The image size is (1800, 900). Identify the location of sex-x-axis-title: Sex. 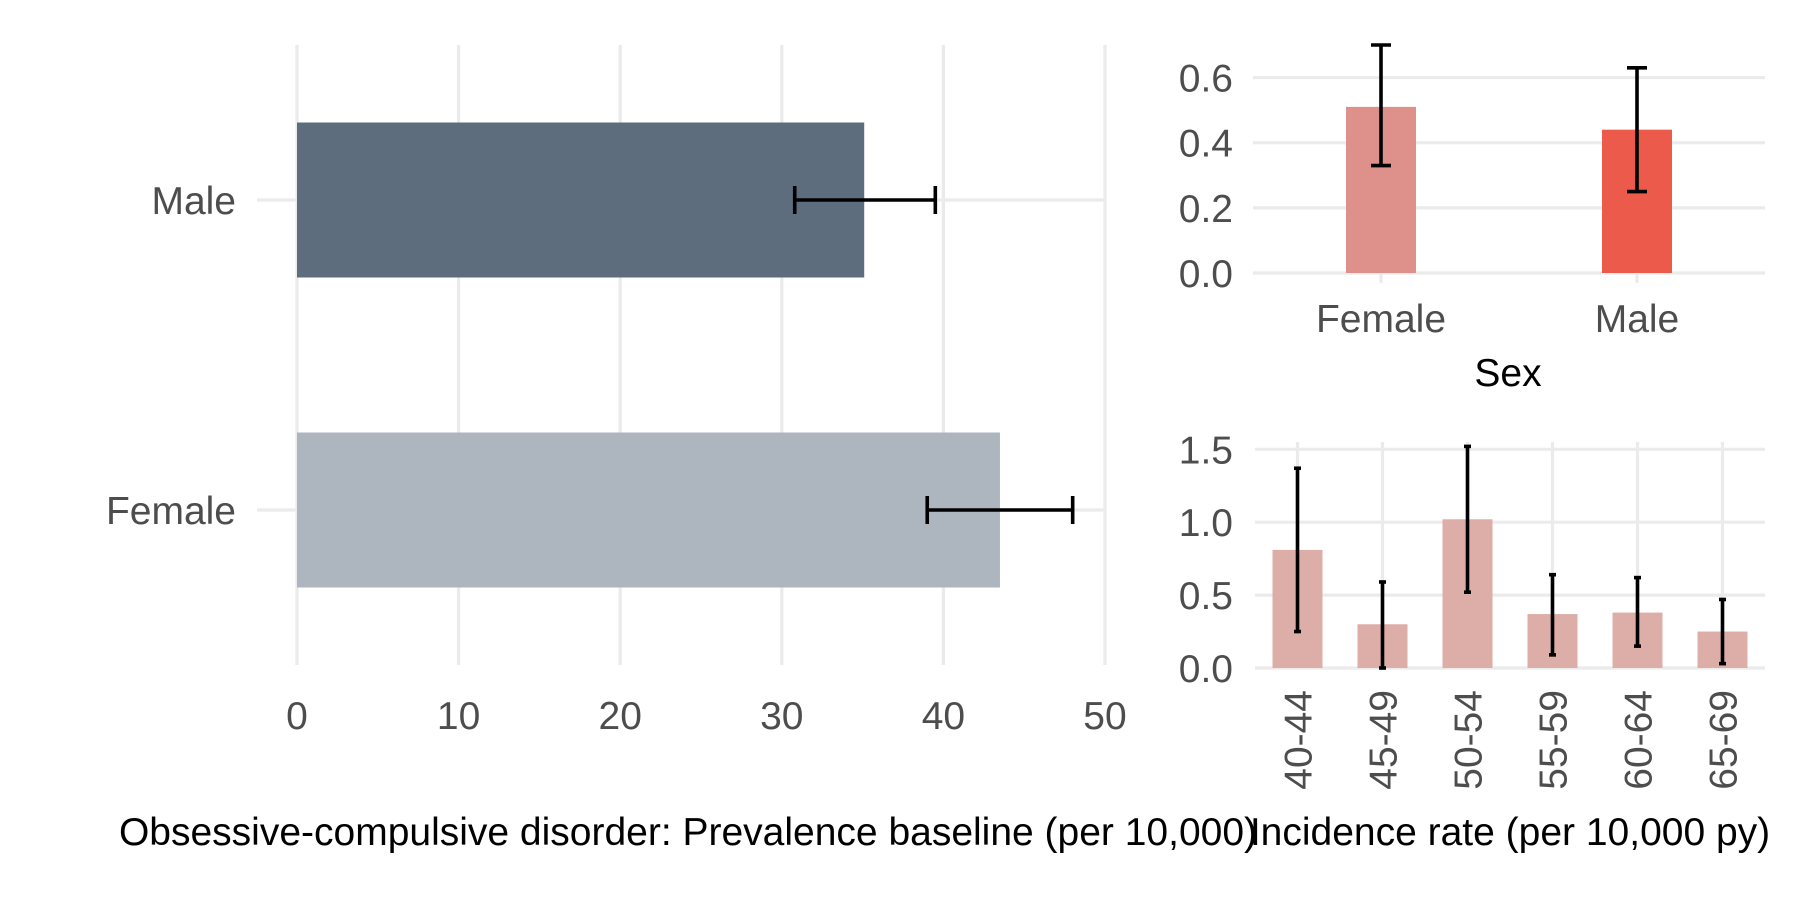
(1508, 373).